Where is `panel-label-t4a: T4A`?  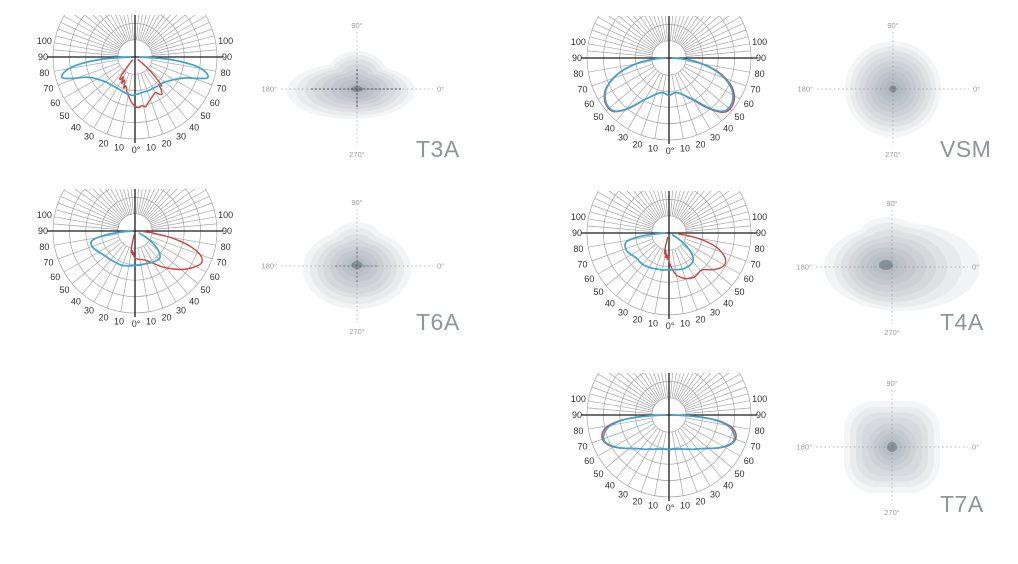 panel-label-t4a: T4A is located at coordinates (962, 322).